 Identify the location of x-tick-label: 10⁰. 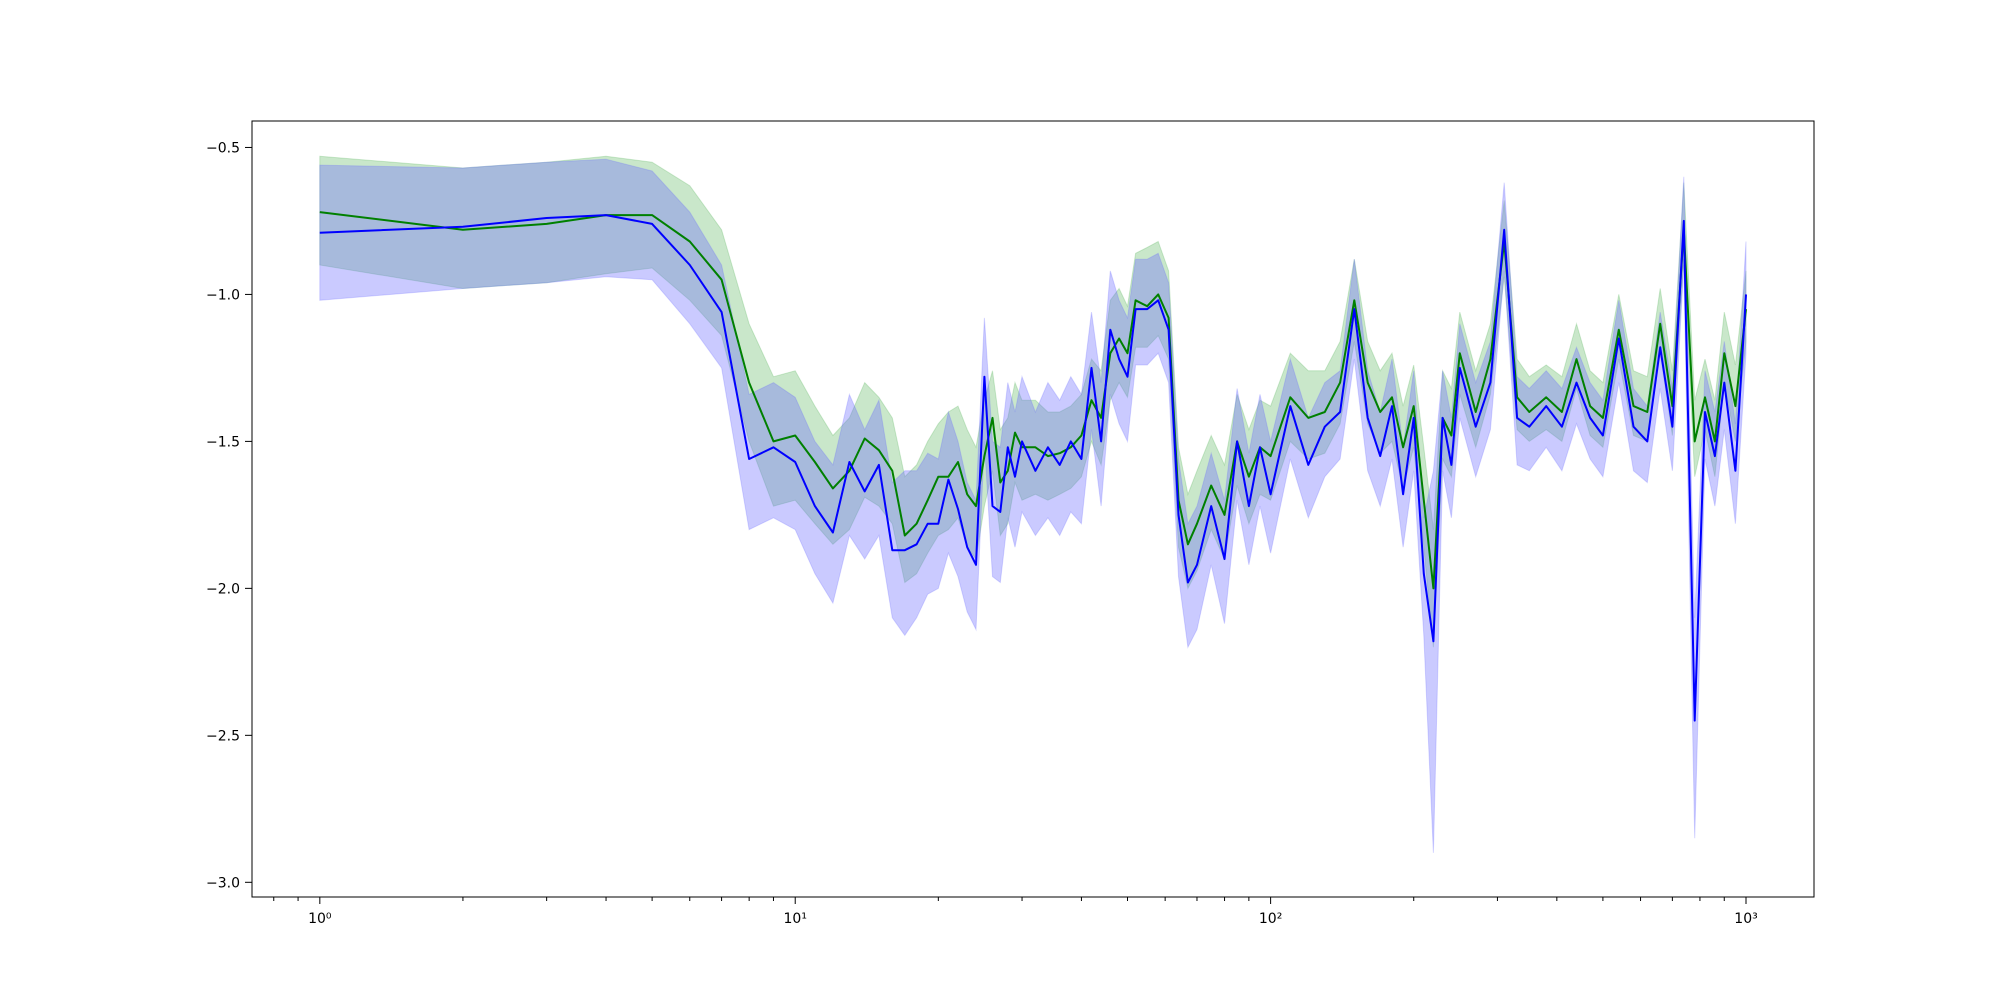
(320, 919).